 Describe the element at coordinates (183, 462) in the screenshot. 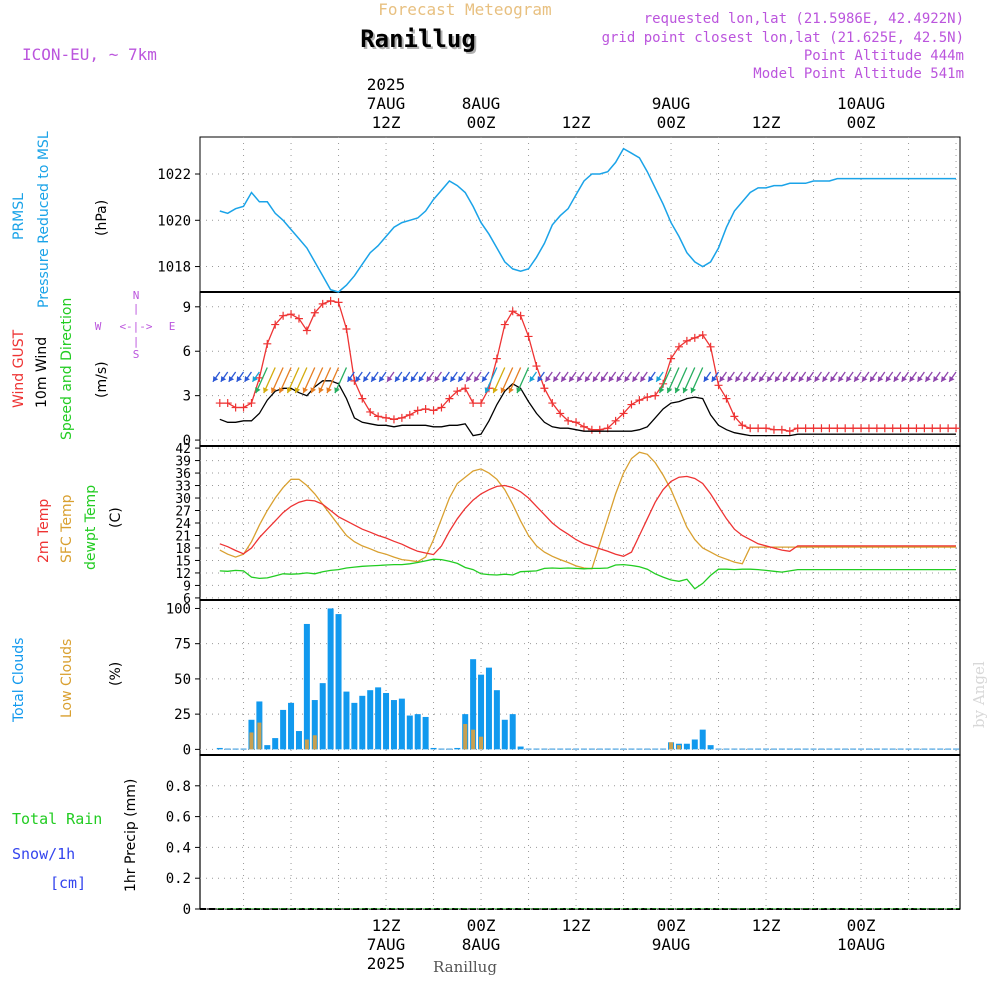

I see `y-tick-label: 39` at that location.